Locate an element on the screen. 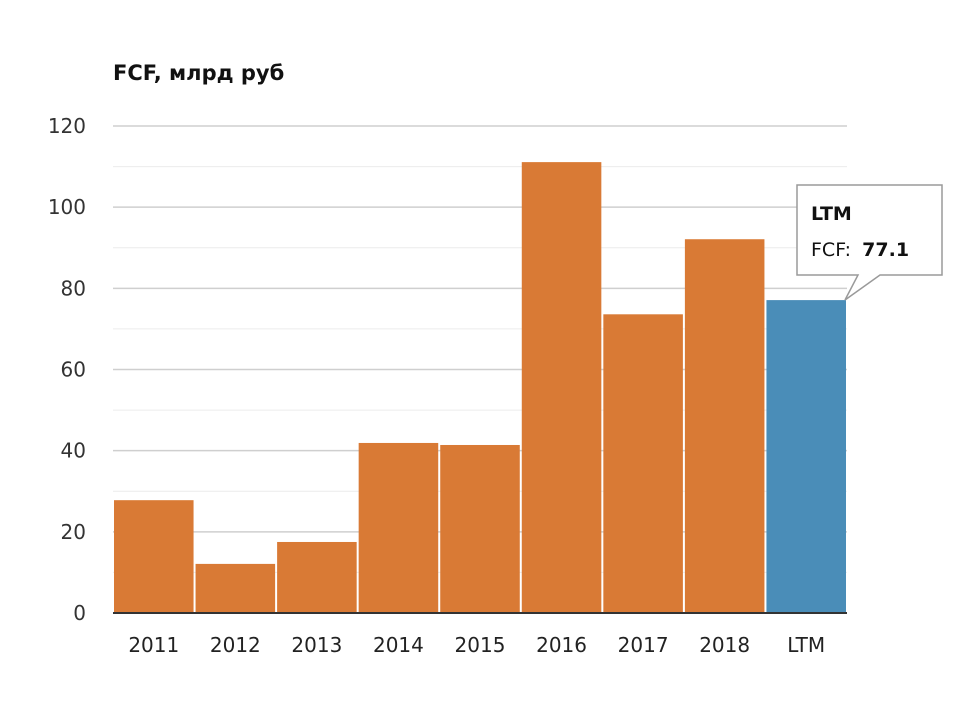 The image size is (974, 702). y-tick-label: 80 is located at coordinates (73, 288).